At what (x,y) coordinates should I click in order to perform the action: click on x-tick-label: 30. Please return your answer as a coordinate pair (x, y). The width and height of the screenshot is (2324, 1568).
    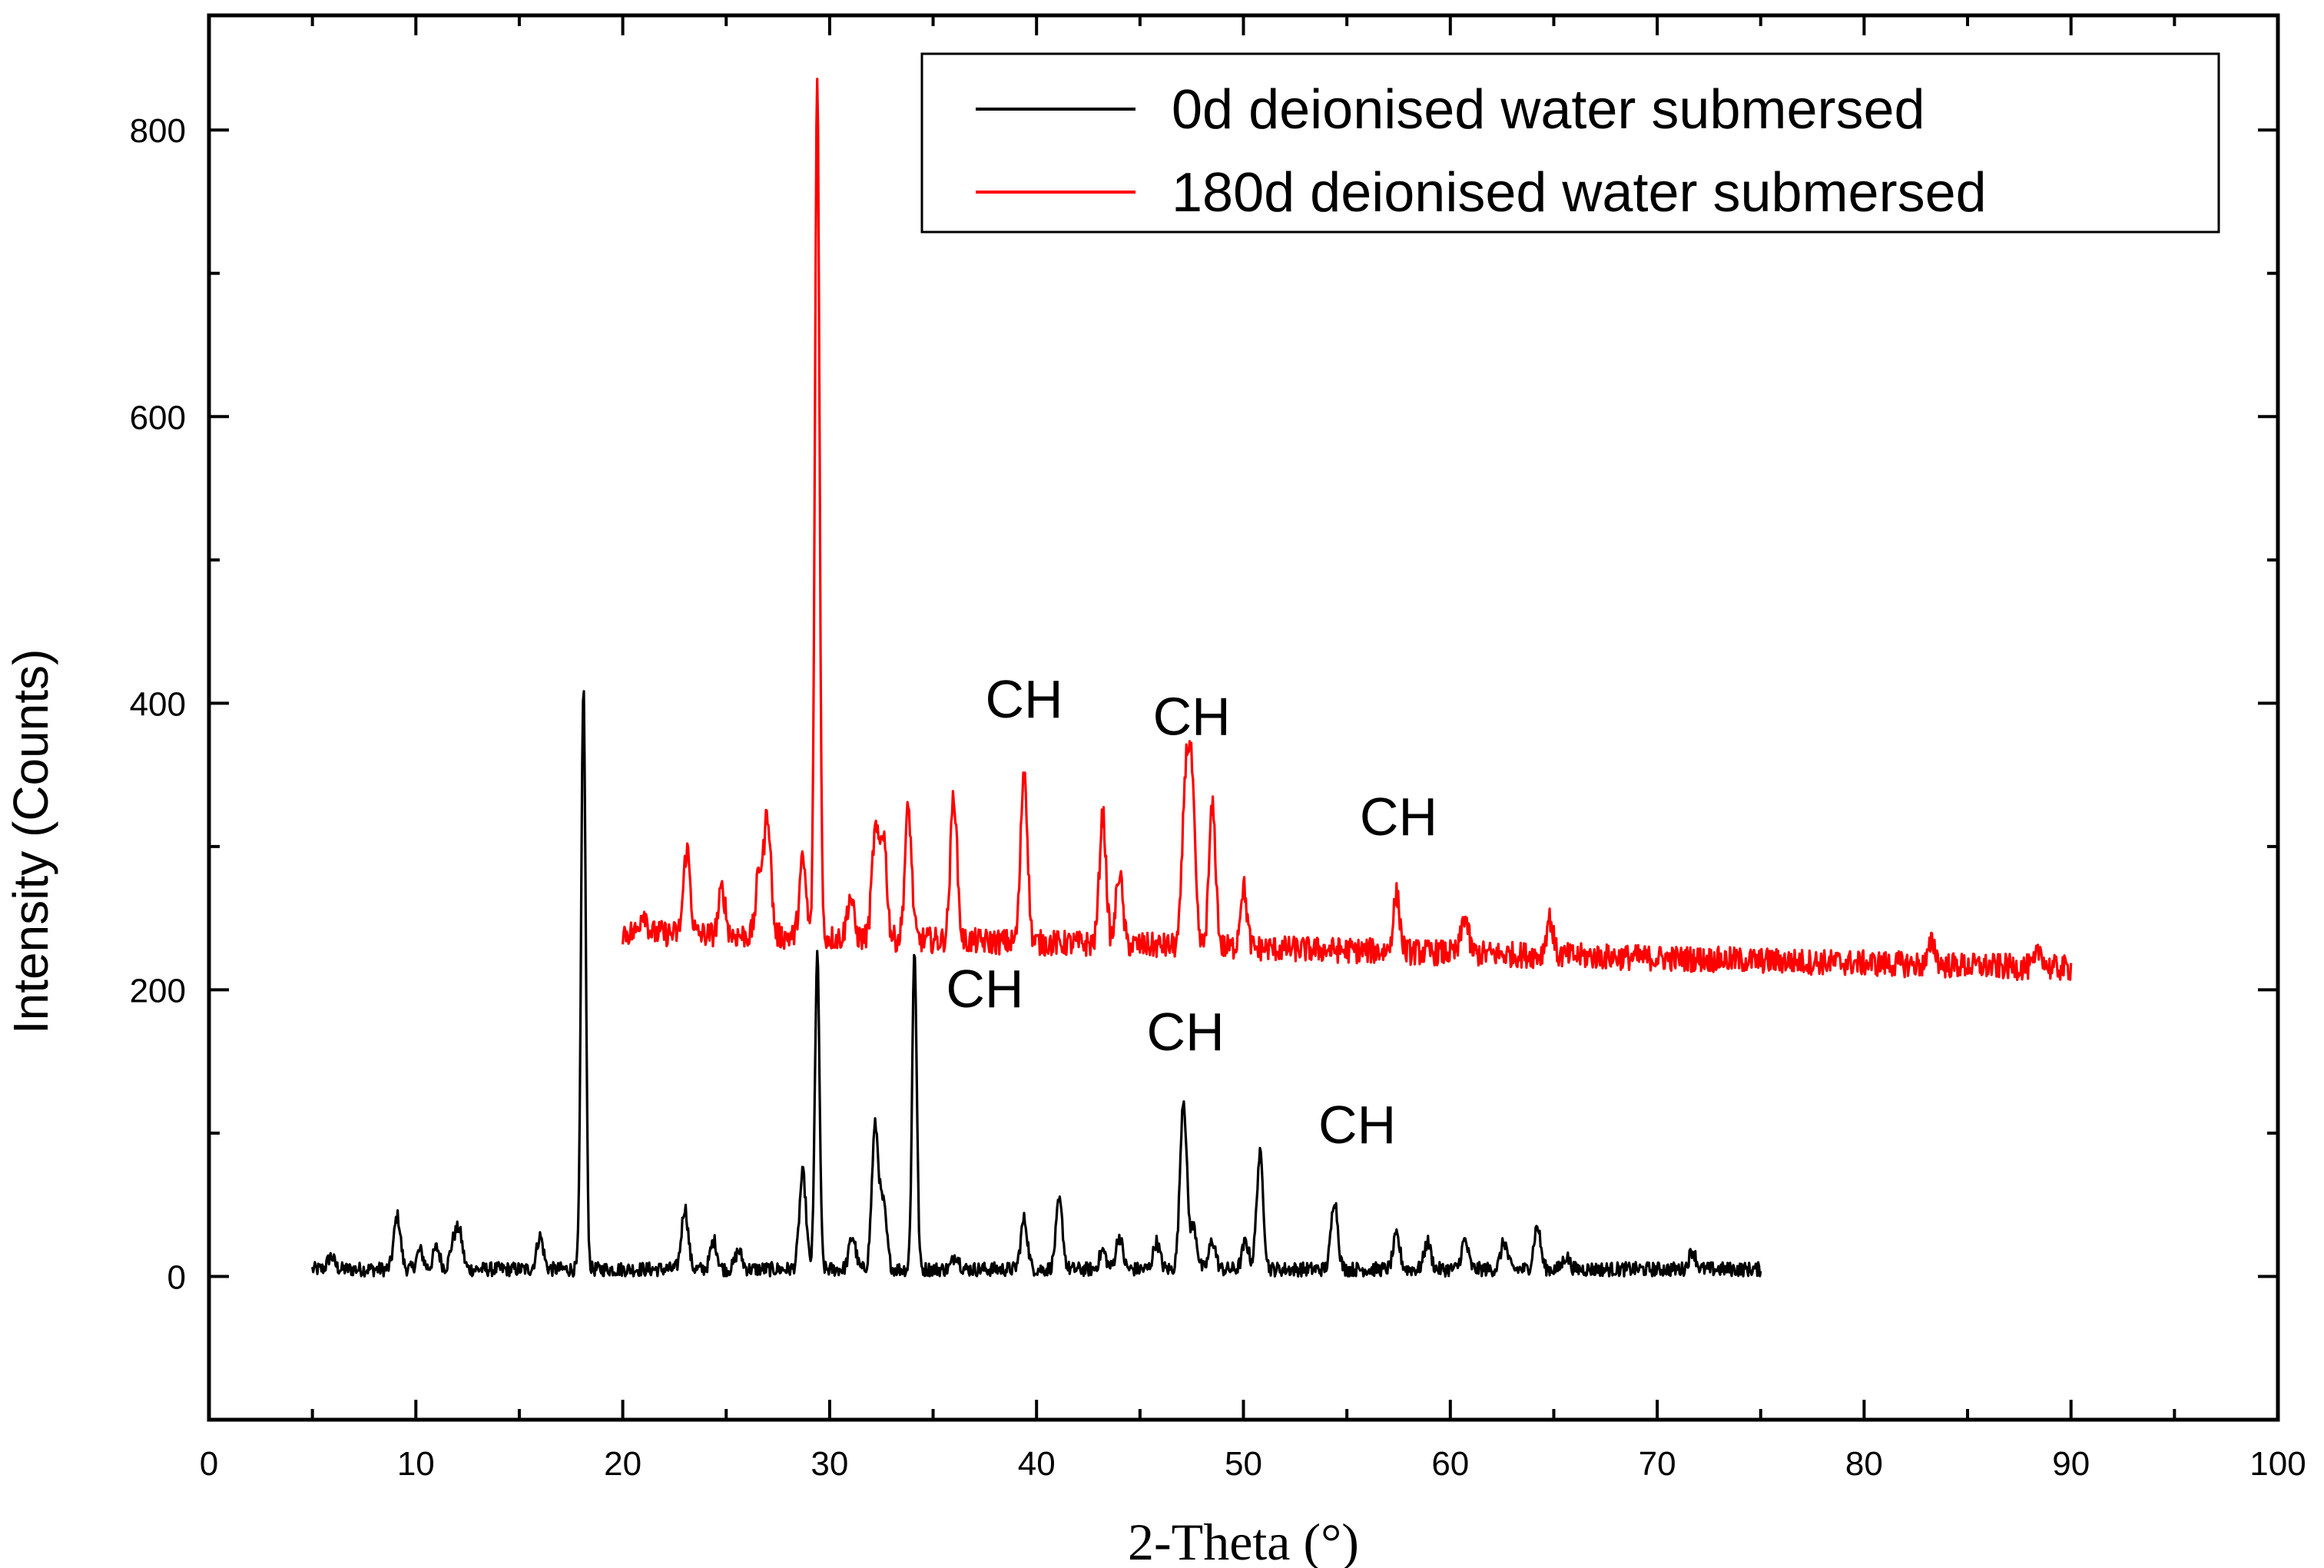
    Looking at the image, I should click on (830, 1464).